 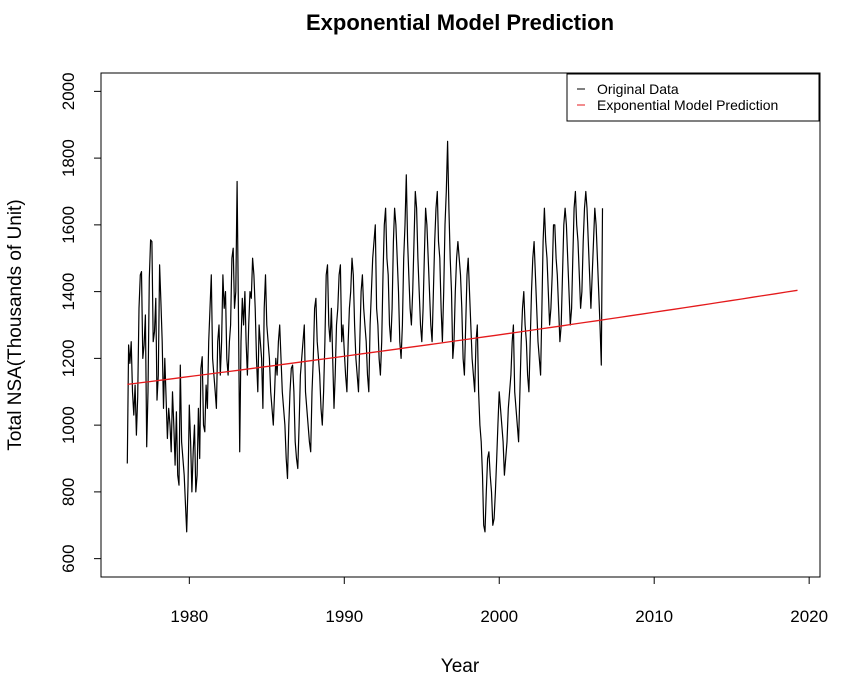 What do you see at coordinates (68, 292) in the screenshot?
I see `y-tick-label: 1400` at bounding box center [68, 292].